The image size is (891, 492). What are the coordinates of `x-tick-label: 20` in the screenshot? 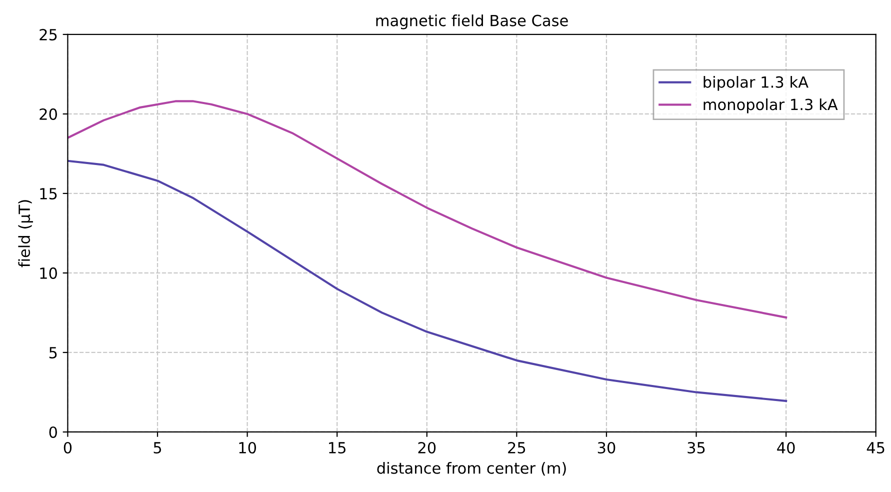 It's located at (427, 448).